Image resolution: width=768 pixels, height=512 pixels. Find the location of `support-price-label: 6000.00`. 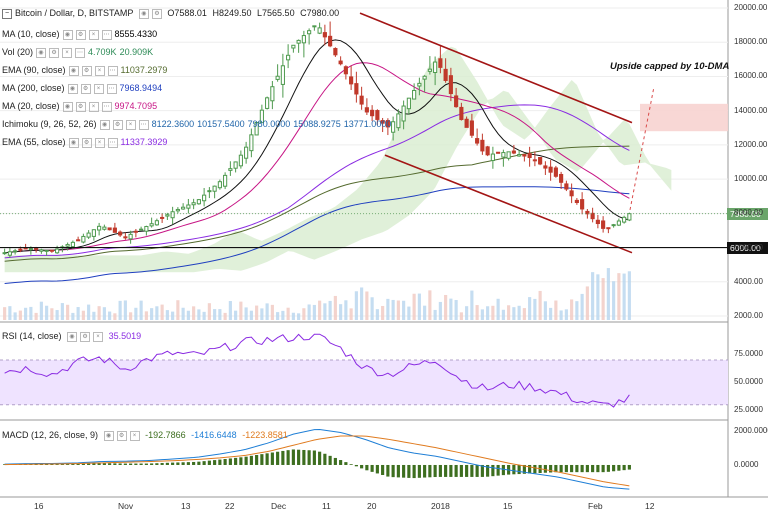

support-price-label: 6000.00 is located at coordinates (747, 248).